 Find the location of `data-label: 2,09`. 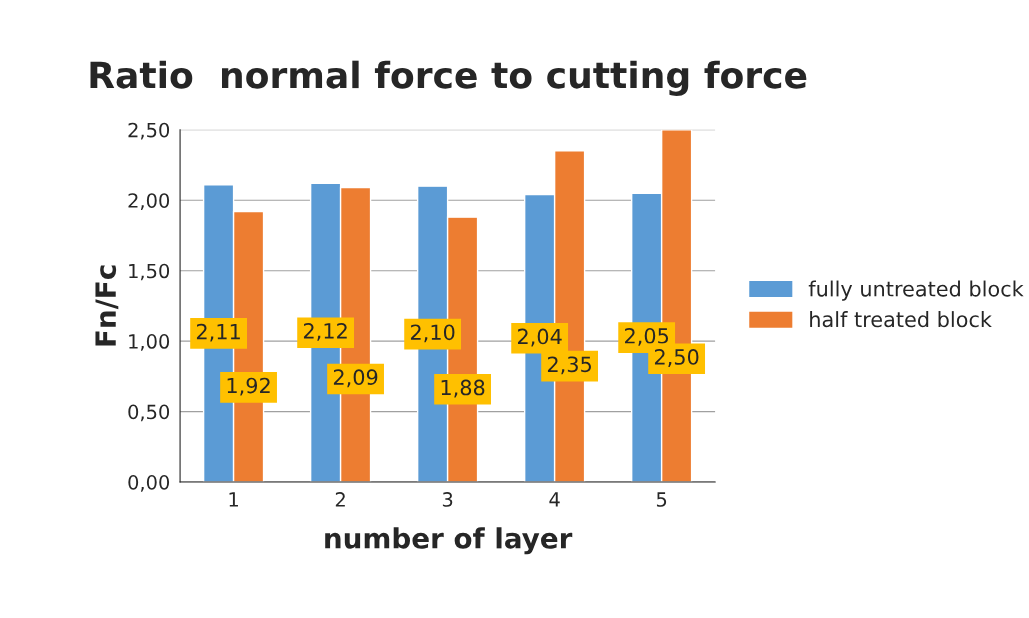

data-label: 2,09 is located at coordinates (355, 378).